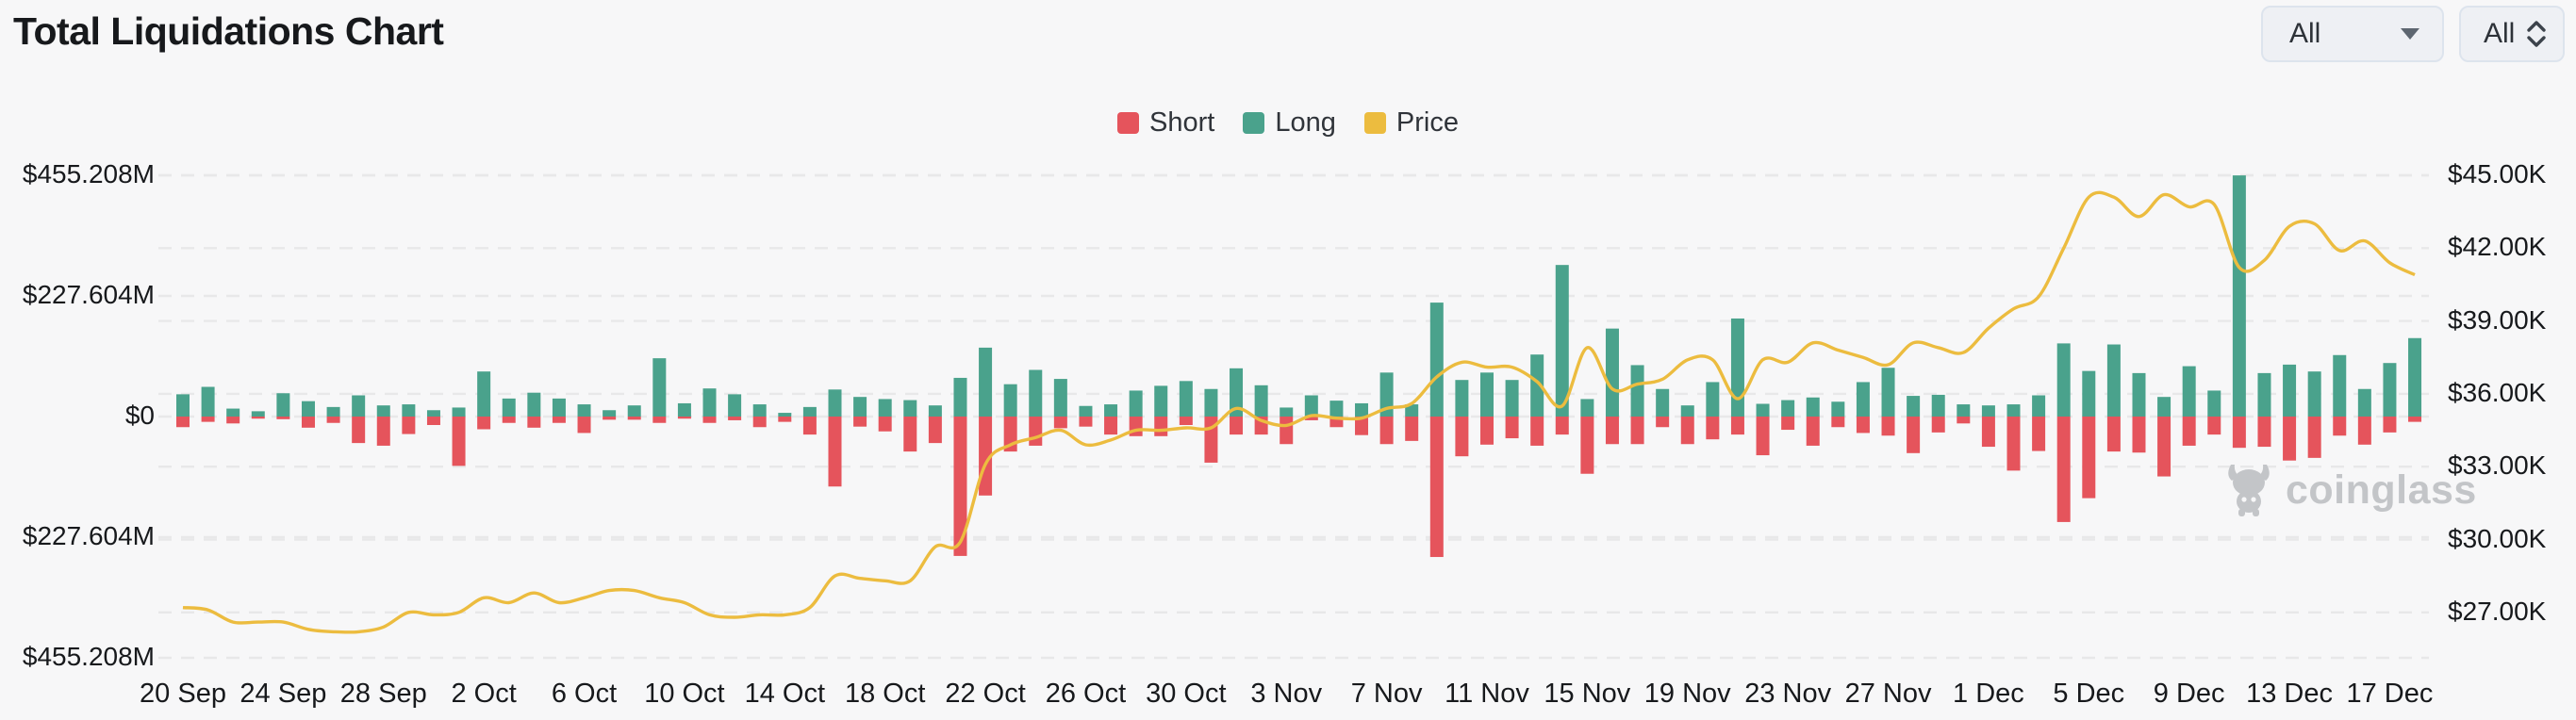 The width and height of the screenshot is (2576, 720). Describe the element at coordinates (1165, 123) in the screenshot. I see `legend-item-short: Short` at that location.